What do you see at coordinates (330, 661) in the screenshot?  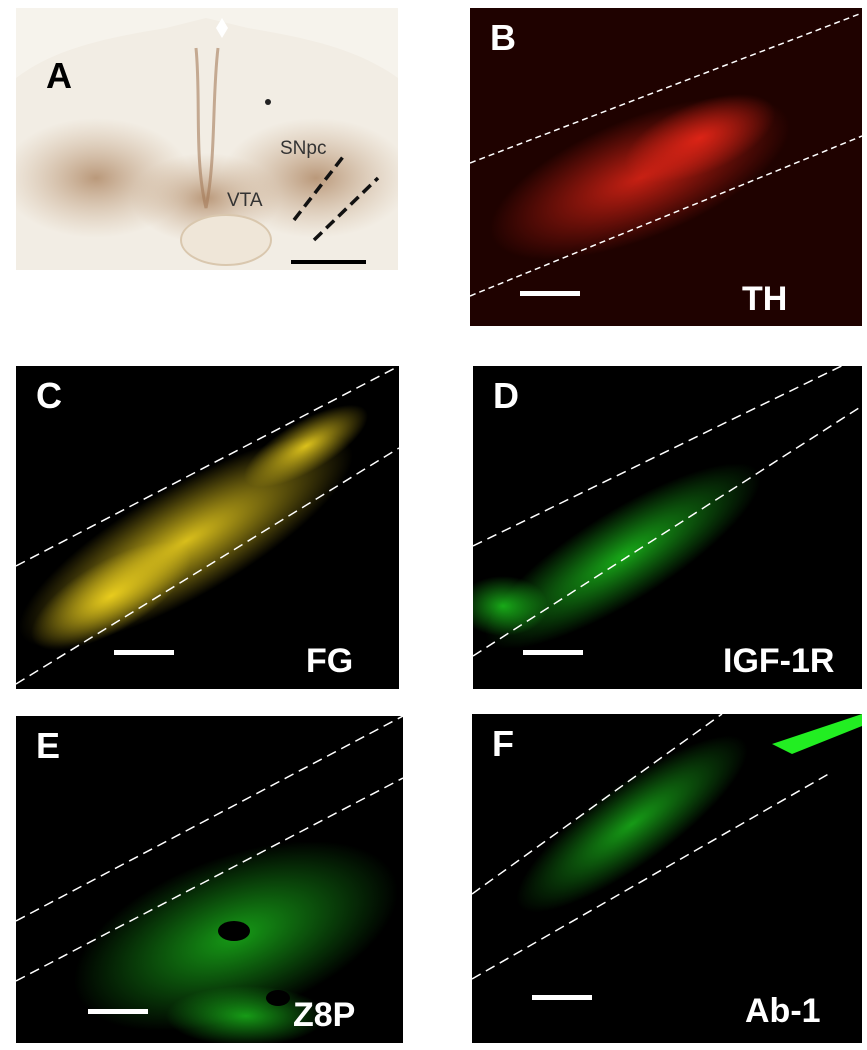 I see `marker-label-fg: FG` at bounding box center [330, 661].